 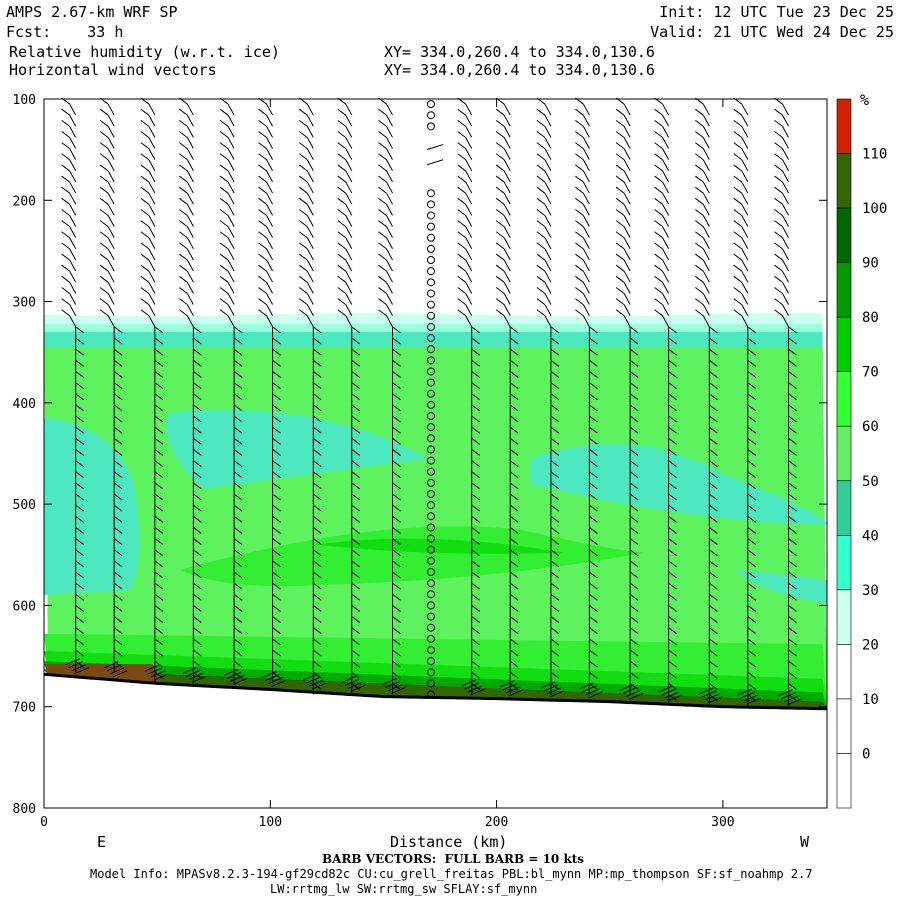 I want to click on colorbar-label: 50, so click(x=870, y=482).